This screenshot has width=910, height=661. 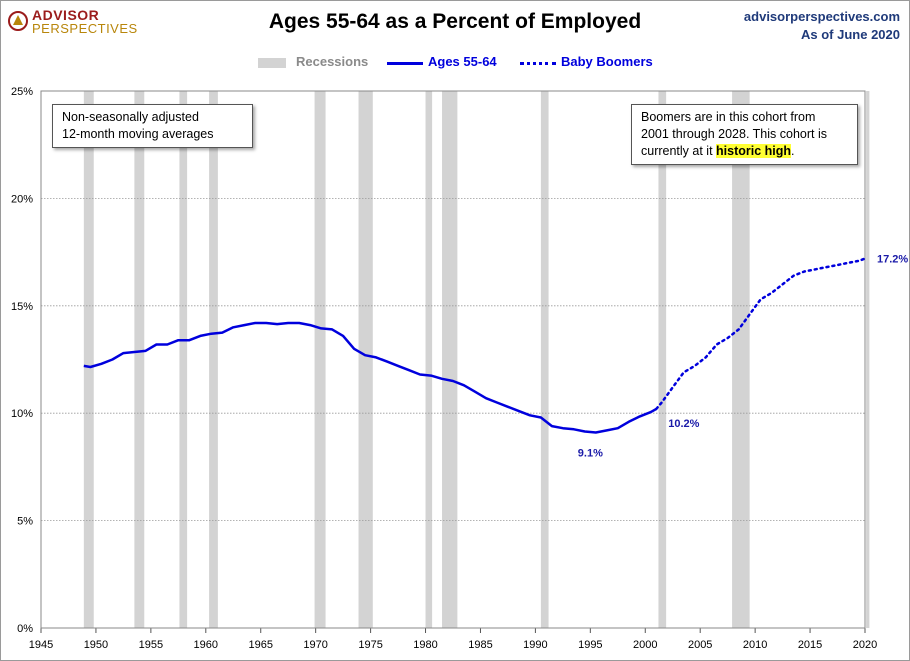 I want to click on x-tick-label: 2015, so click(x=810, y=645).